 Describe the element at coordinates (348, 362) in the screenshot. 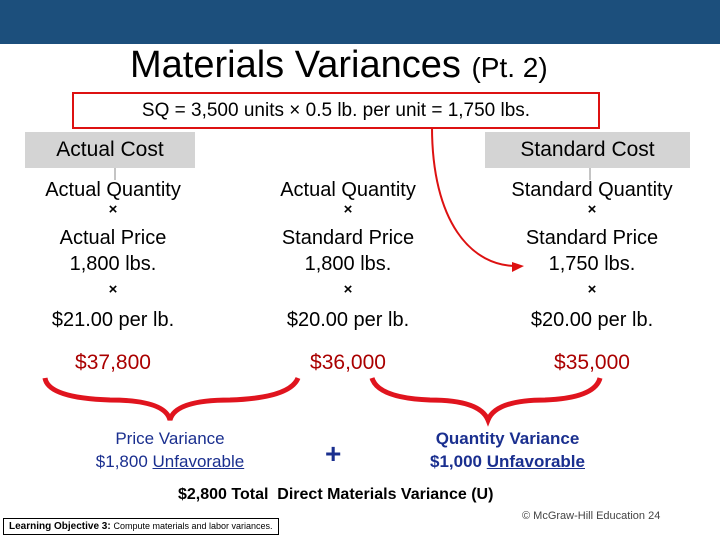

I see `total: $36,000` at that location.